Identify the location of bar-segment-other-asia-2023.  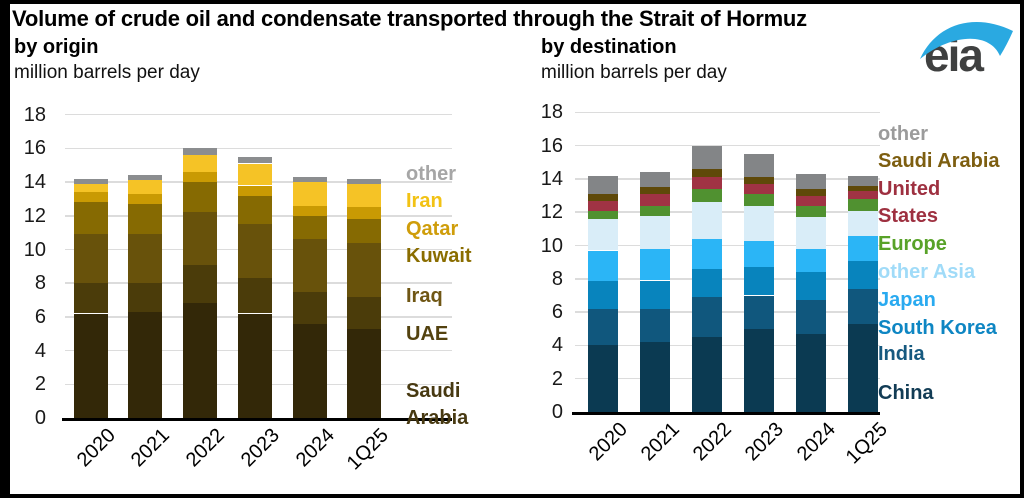
(759, 223).